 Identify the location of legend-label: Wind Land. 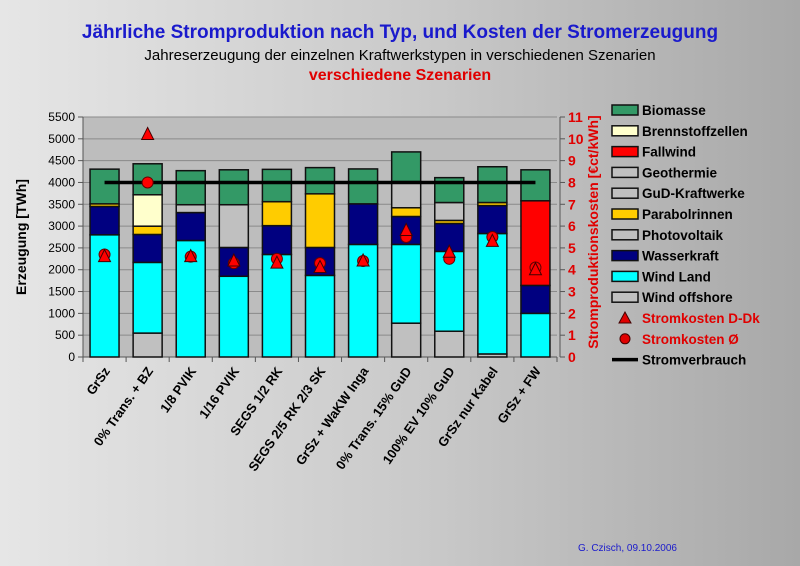
(676, 276).